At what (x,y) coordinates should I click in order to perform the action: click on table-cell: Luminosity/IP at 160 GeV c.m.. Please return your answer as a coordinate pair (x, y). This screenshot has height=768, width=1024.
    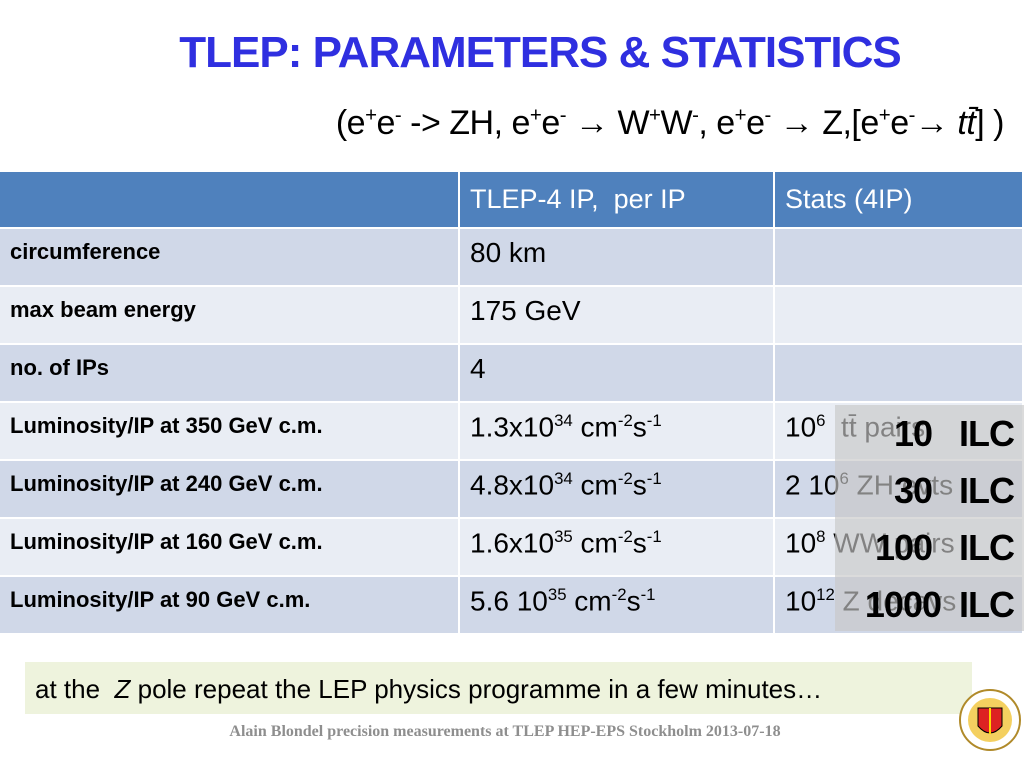
    Looking at the image, I should click on (230, 548).